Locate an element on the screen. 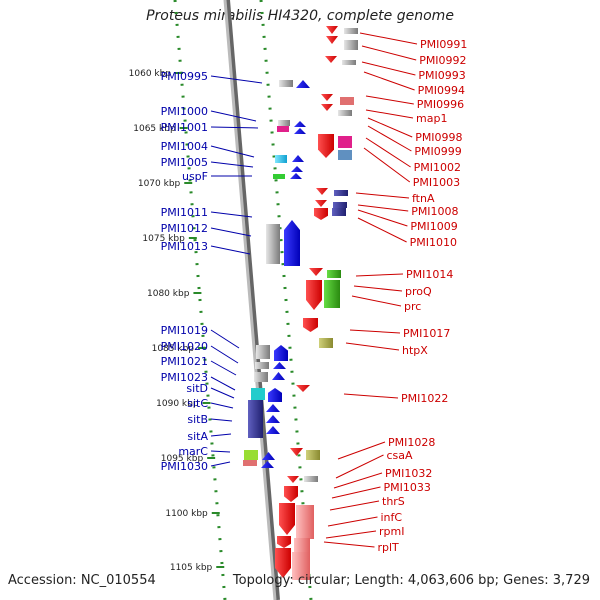 Image resolution: width=600 pixels, height=600 pixels. left-gene-label: sitA is located at coordinates (197, 436).